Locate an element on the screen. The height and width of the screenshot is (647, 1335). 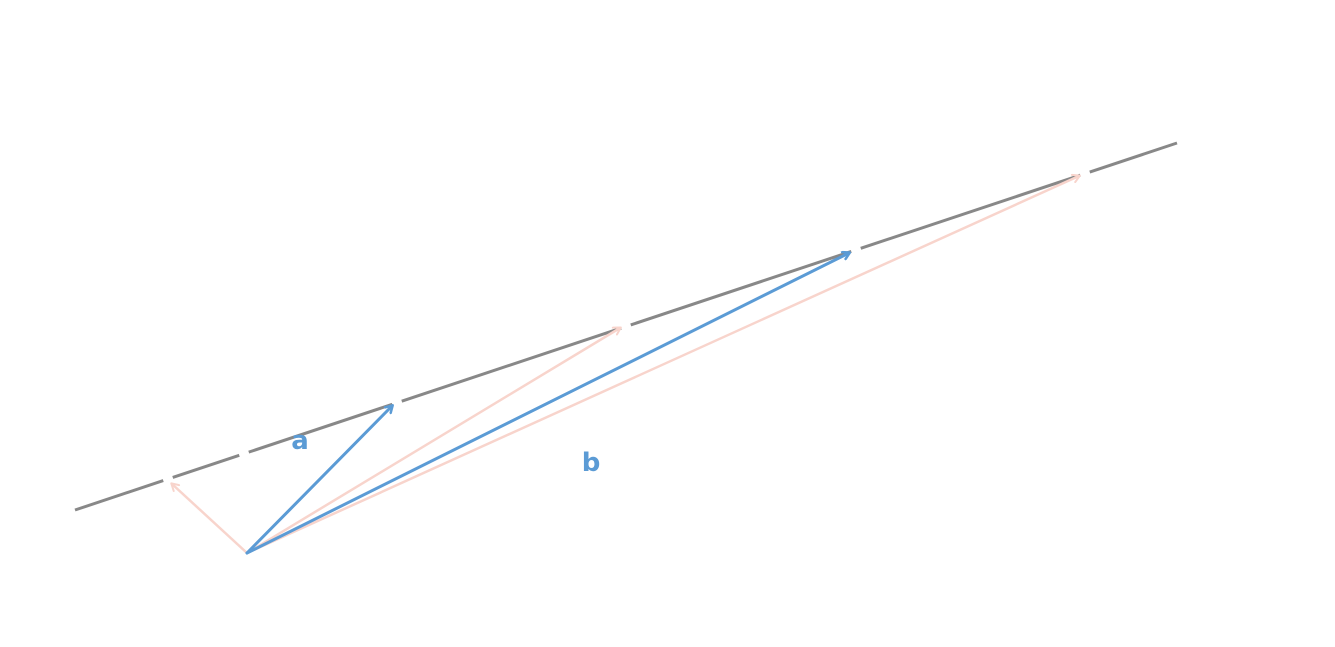
faded-vector-1-arrow is located at coordinates (209, 518).